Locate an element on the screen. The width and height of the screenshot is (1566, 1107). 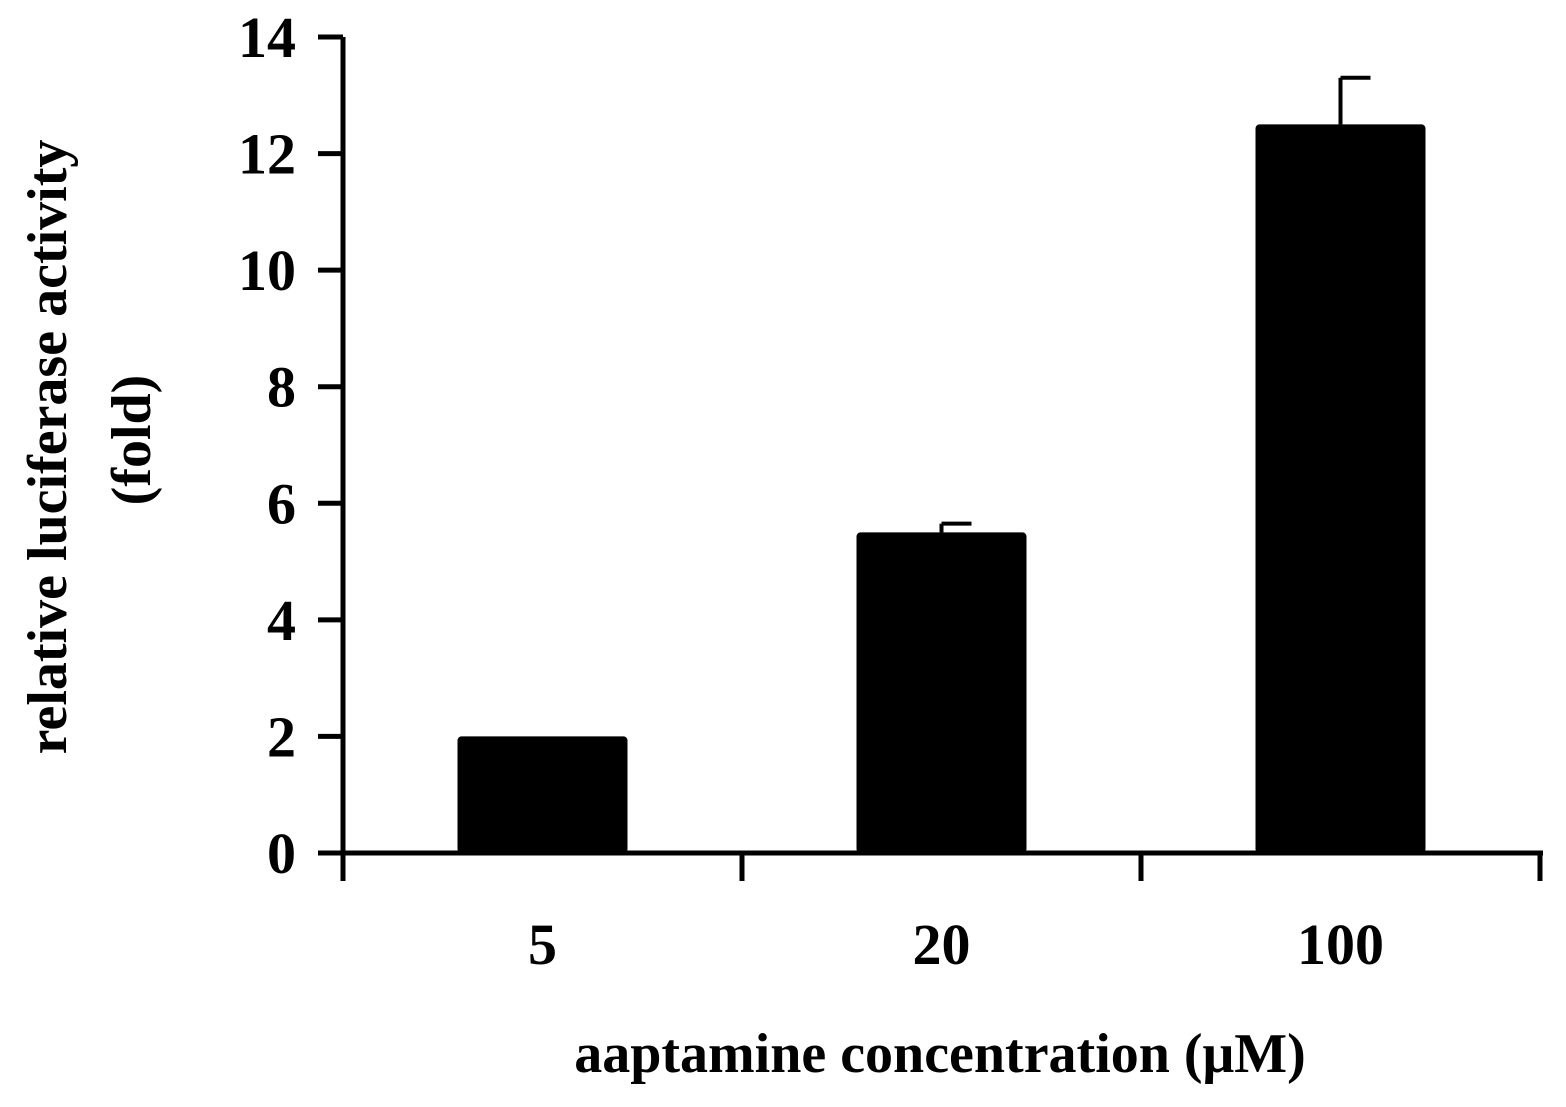
x-tick-label: 5 is located at coordinates (542, 944).